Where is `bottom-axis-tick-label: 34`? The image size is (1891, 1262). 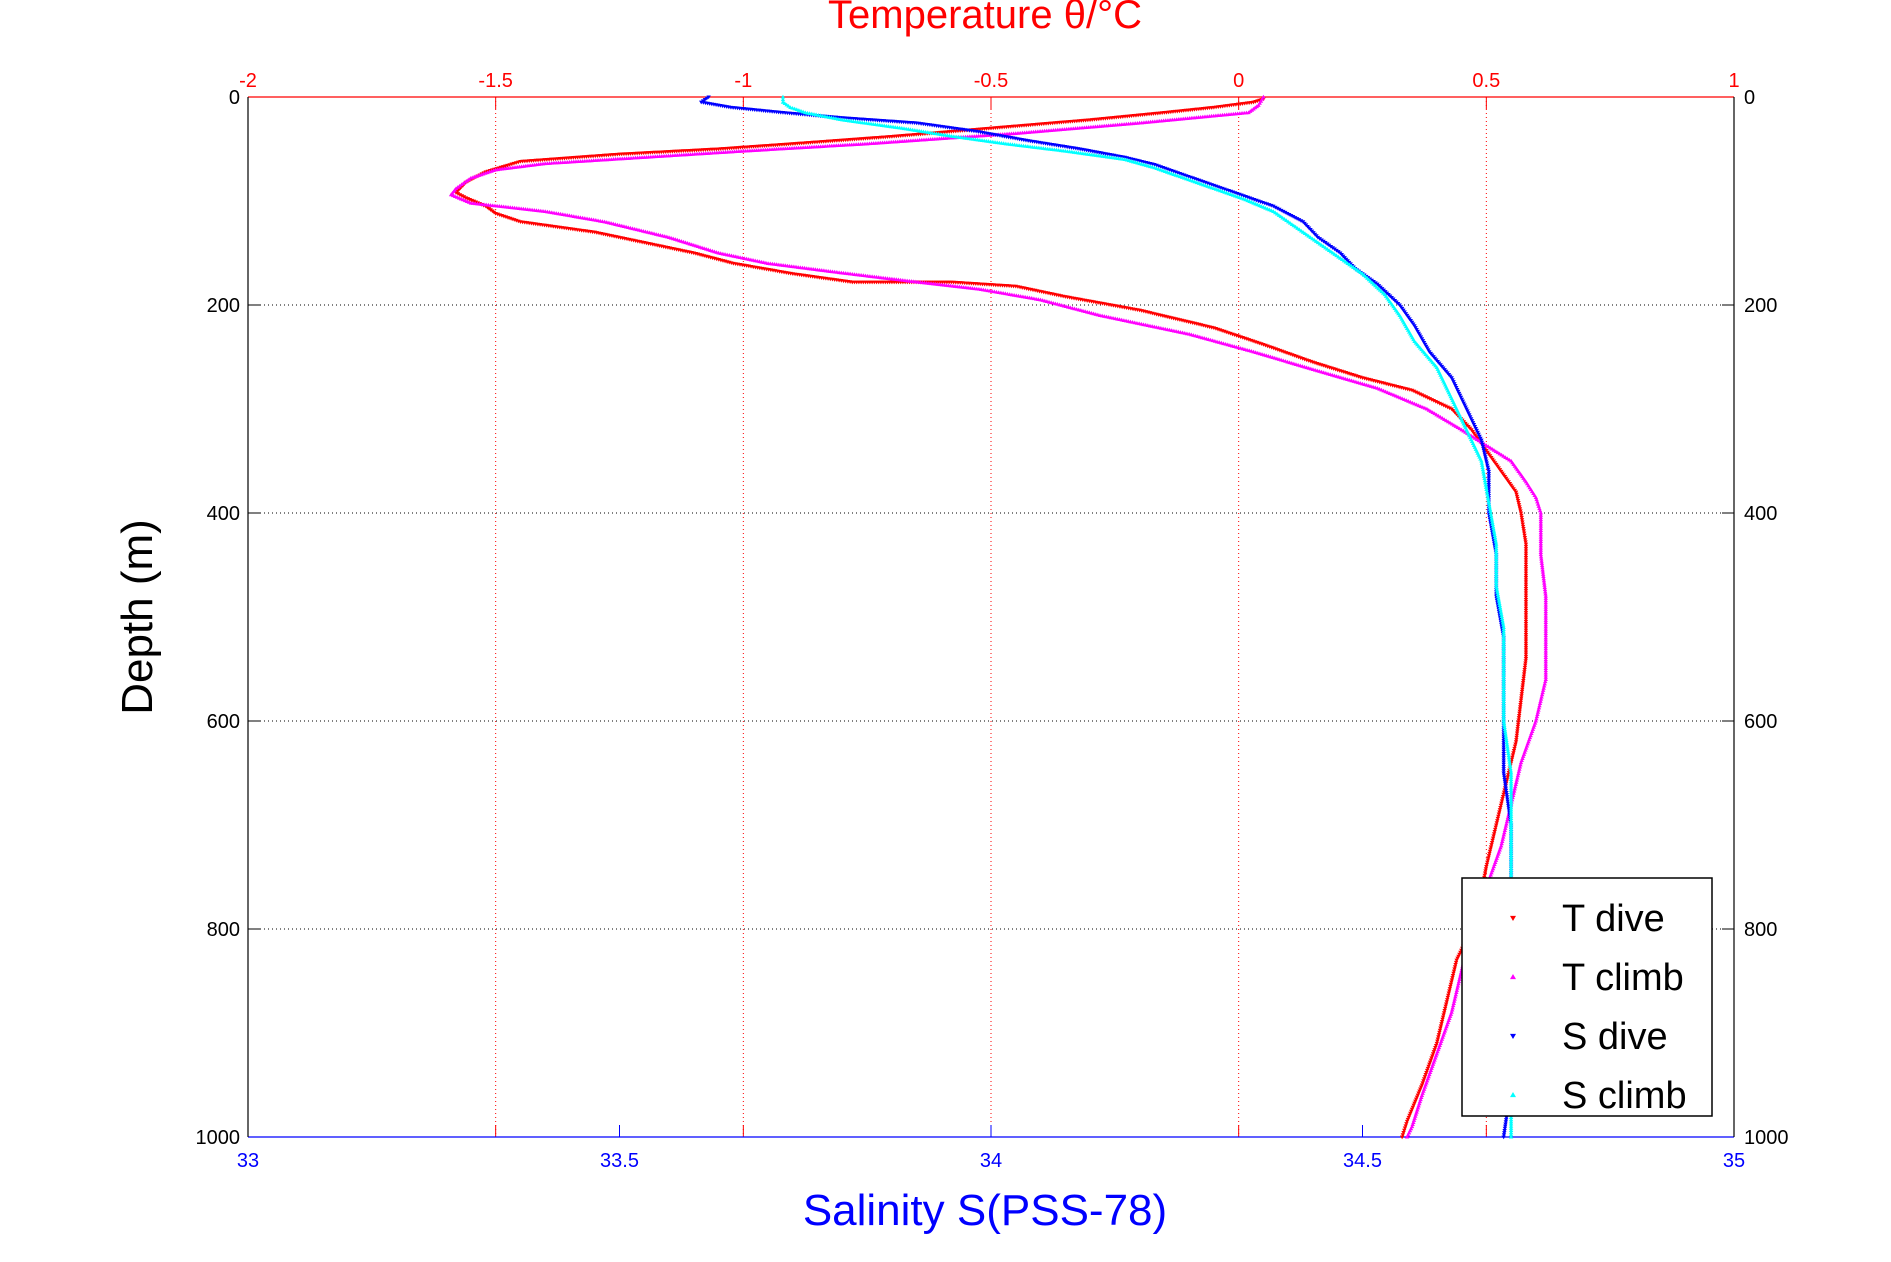 bottom-axis-tick-label: 34 is located at coordinates (991, 1161).